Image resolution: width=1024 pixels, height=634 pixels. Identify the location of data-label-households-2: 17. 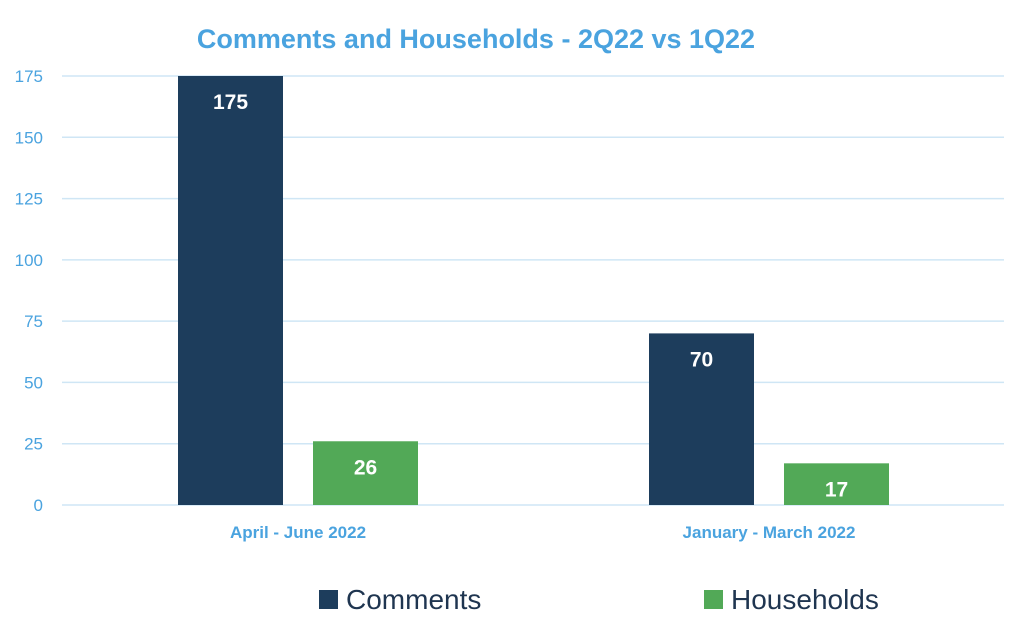
(836, 489).